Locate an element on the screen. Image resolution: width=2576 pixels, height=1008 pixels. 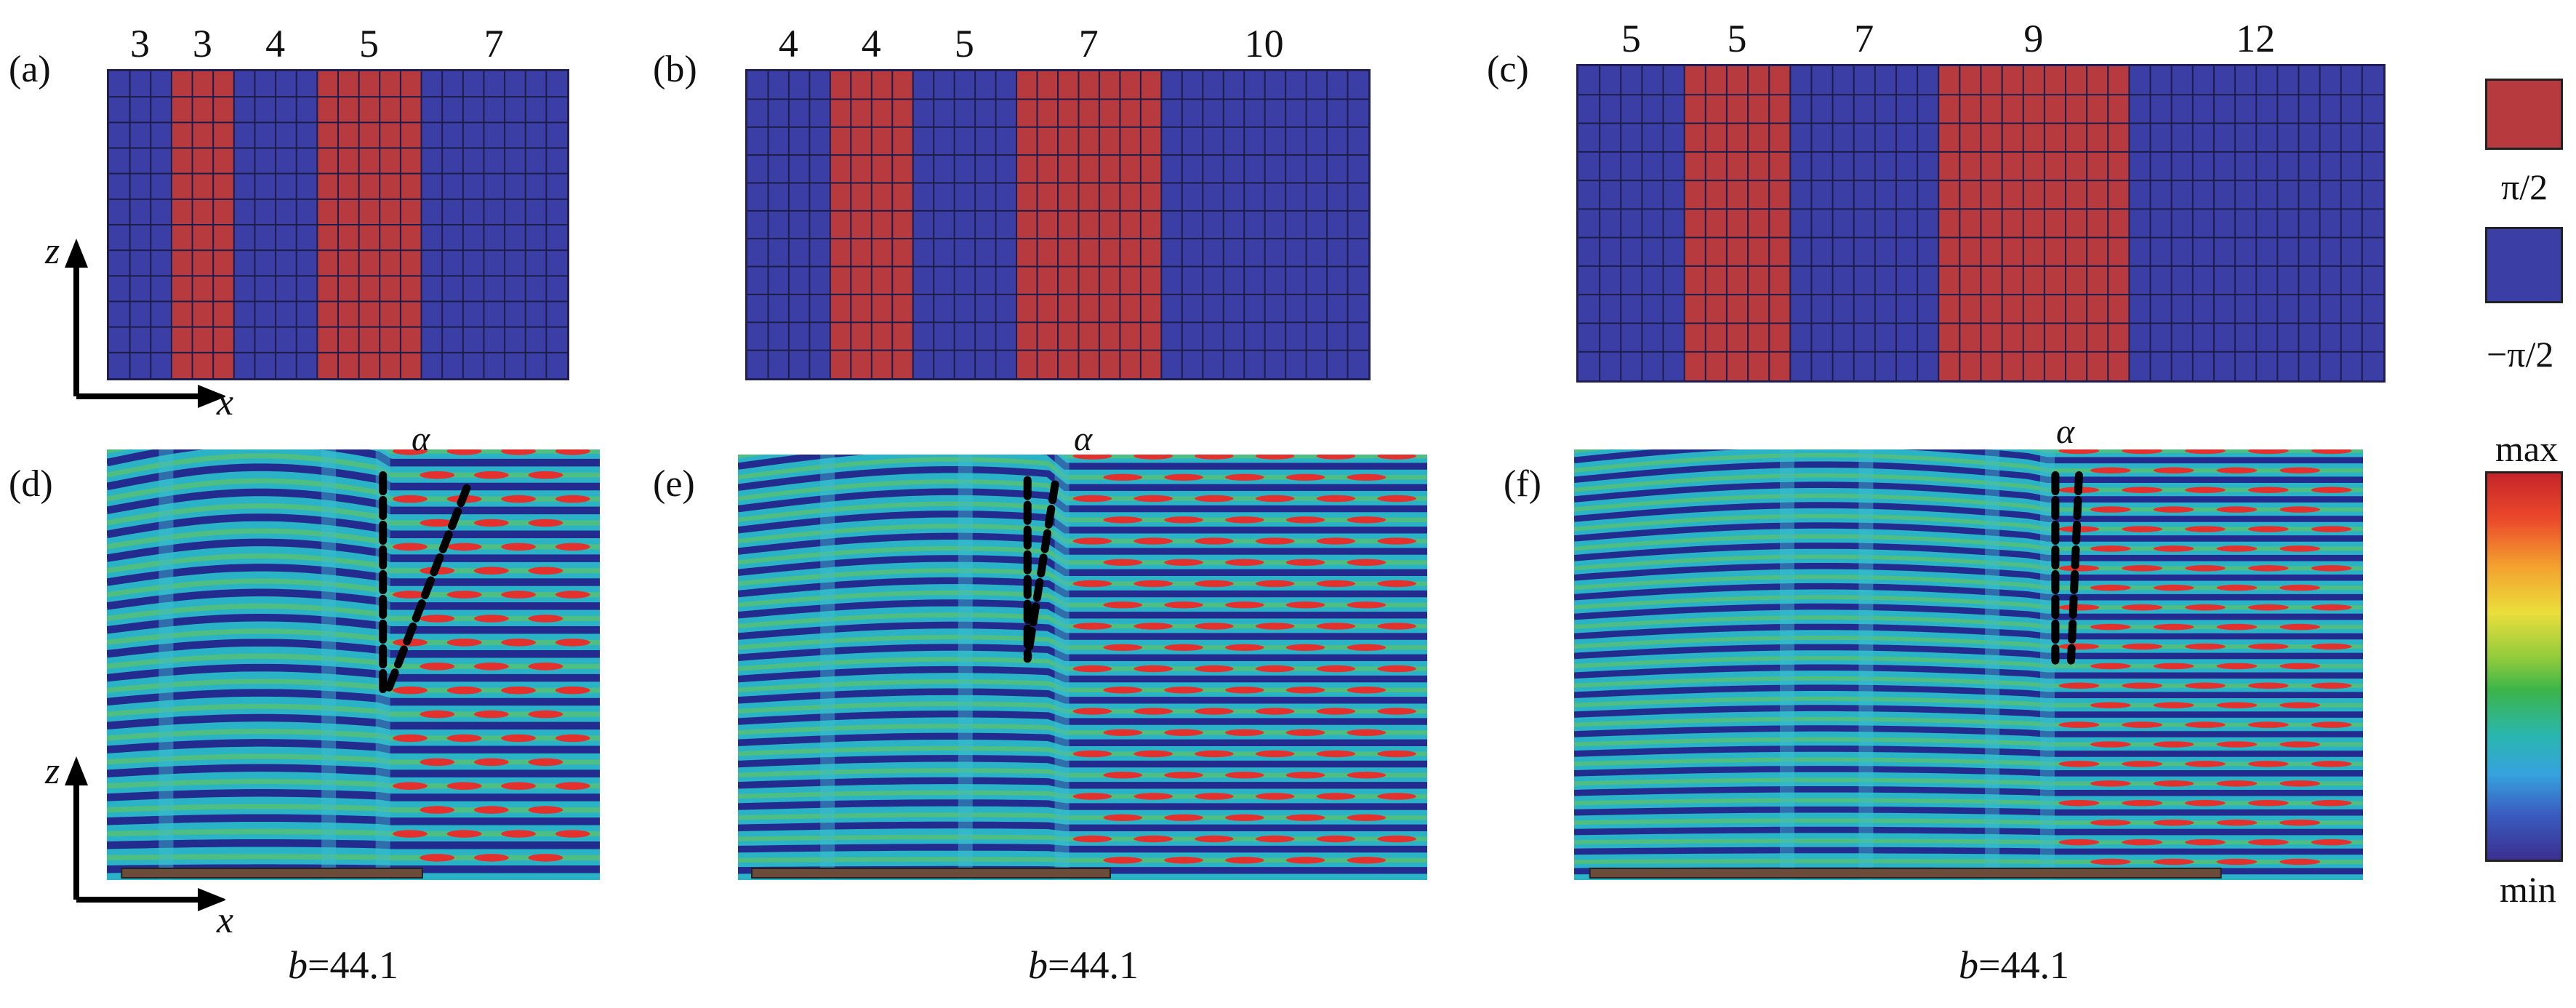
metasurface-grid-b is located at coordinates (1058, 224).